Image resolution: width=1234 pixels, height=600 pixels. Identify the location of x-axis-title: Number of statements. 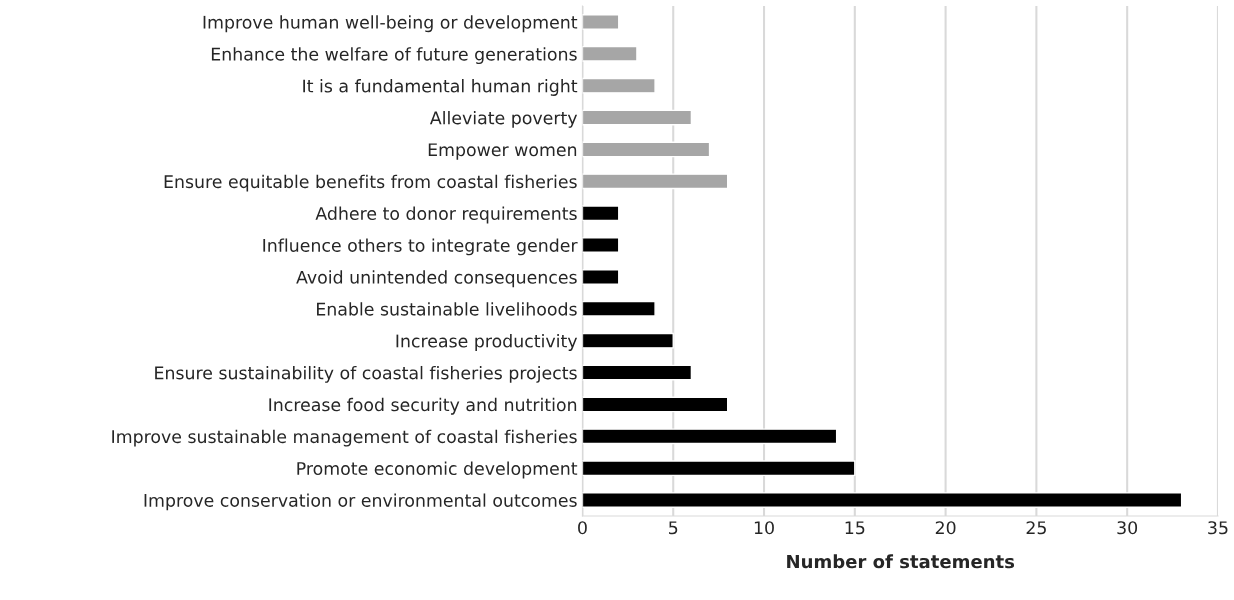
(901, 561).